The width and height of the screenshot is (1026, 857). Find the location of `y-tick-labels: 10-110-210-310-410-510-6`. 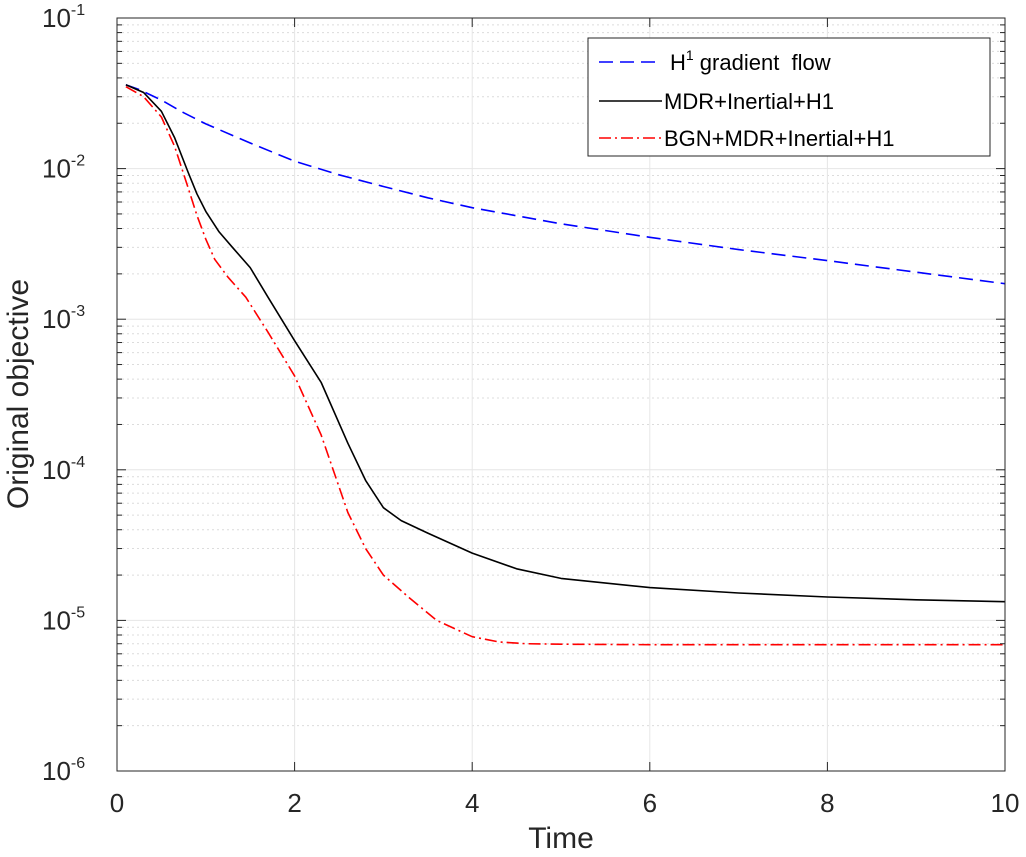

y-tick-labels: 10-110-210-310-410-510-6 is located at coordinates (63, 394).